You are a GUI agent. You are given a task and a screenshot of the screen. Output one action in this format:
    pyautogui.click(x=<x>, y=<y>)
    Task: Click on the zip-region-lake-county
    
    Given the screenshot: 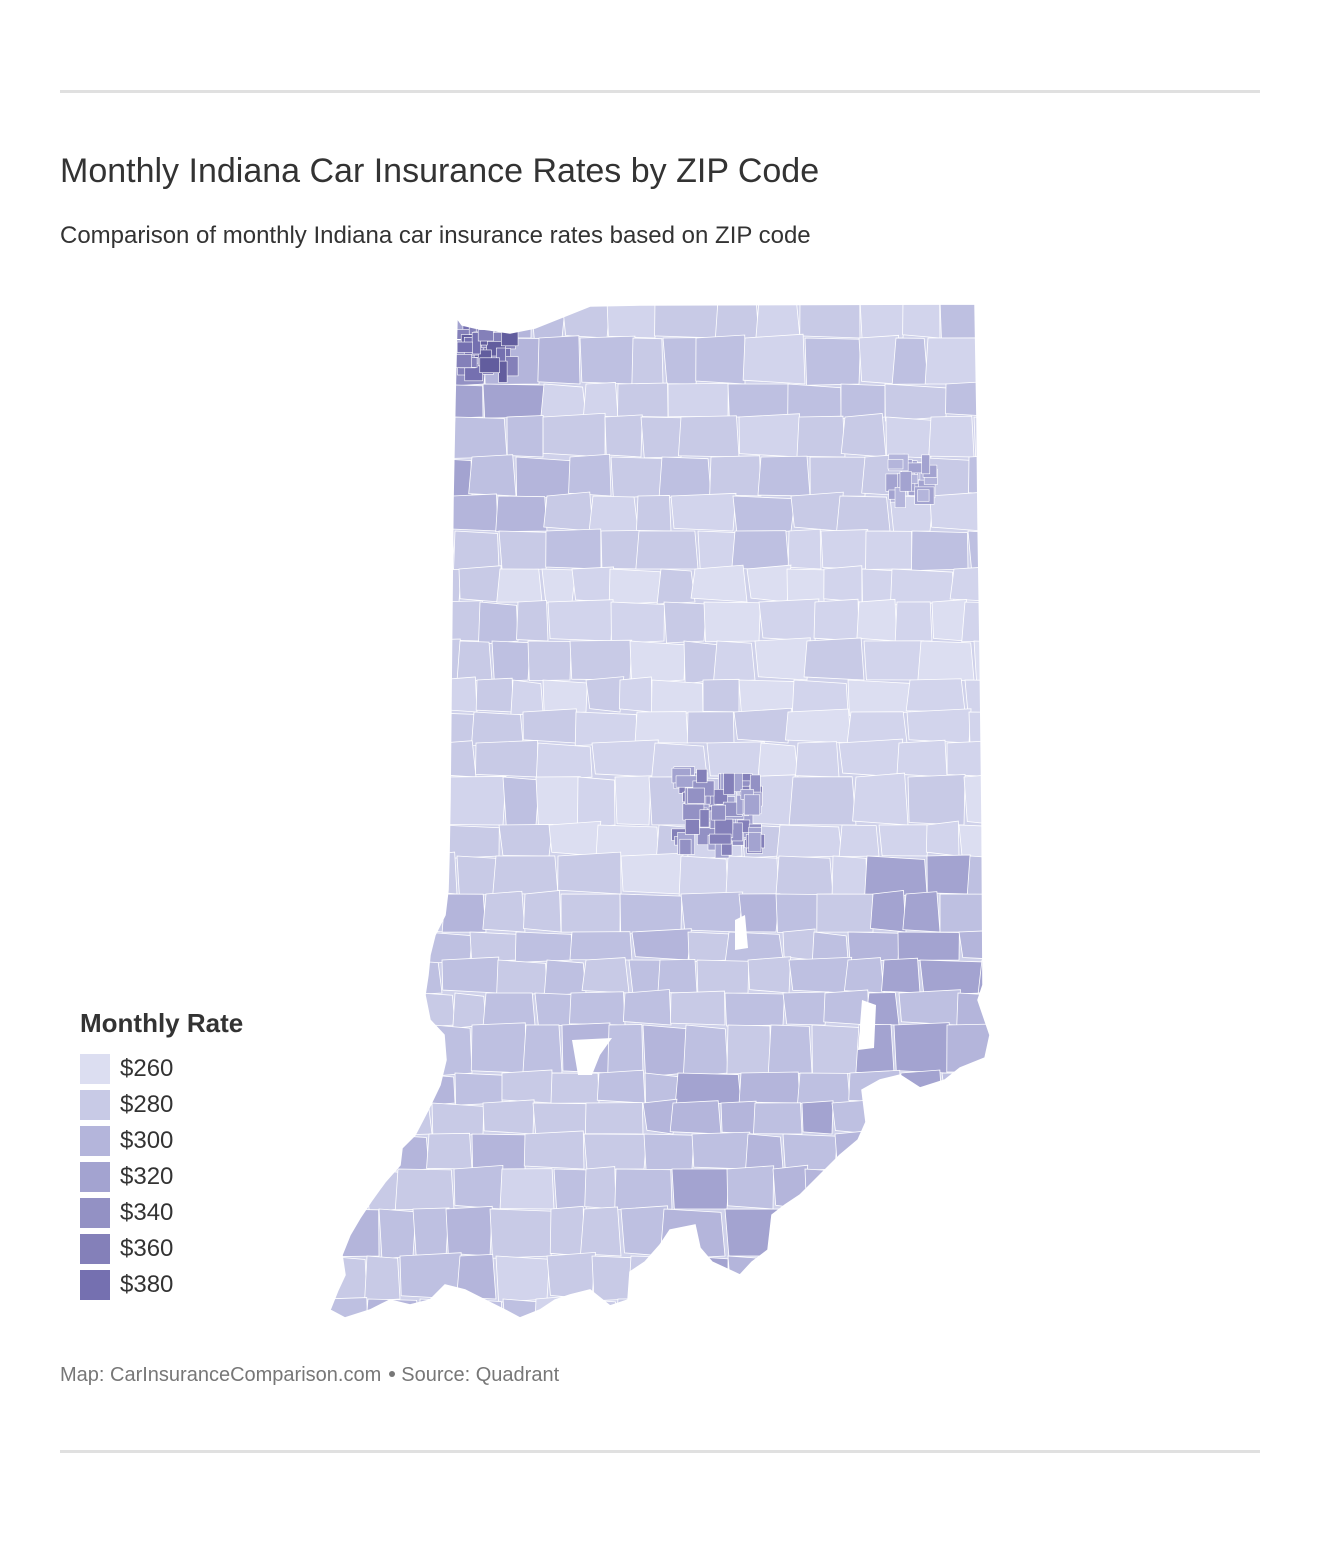 What is the action you would take?
    pyautogui.click(x=503, y=371)
    